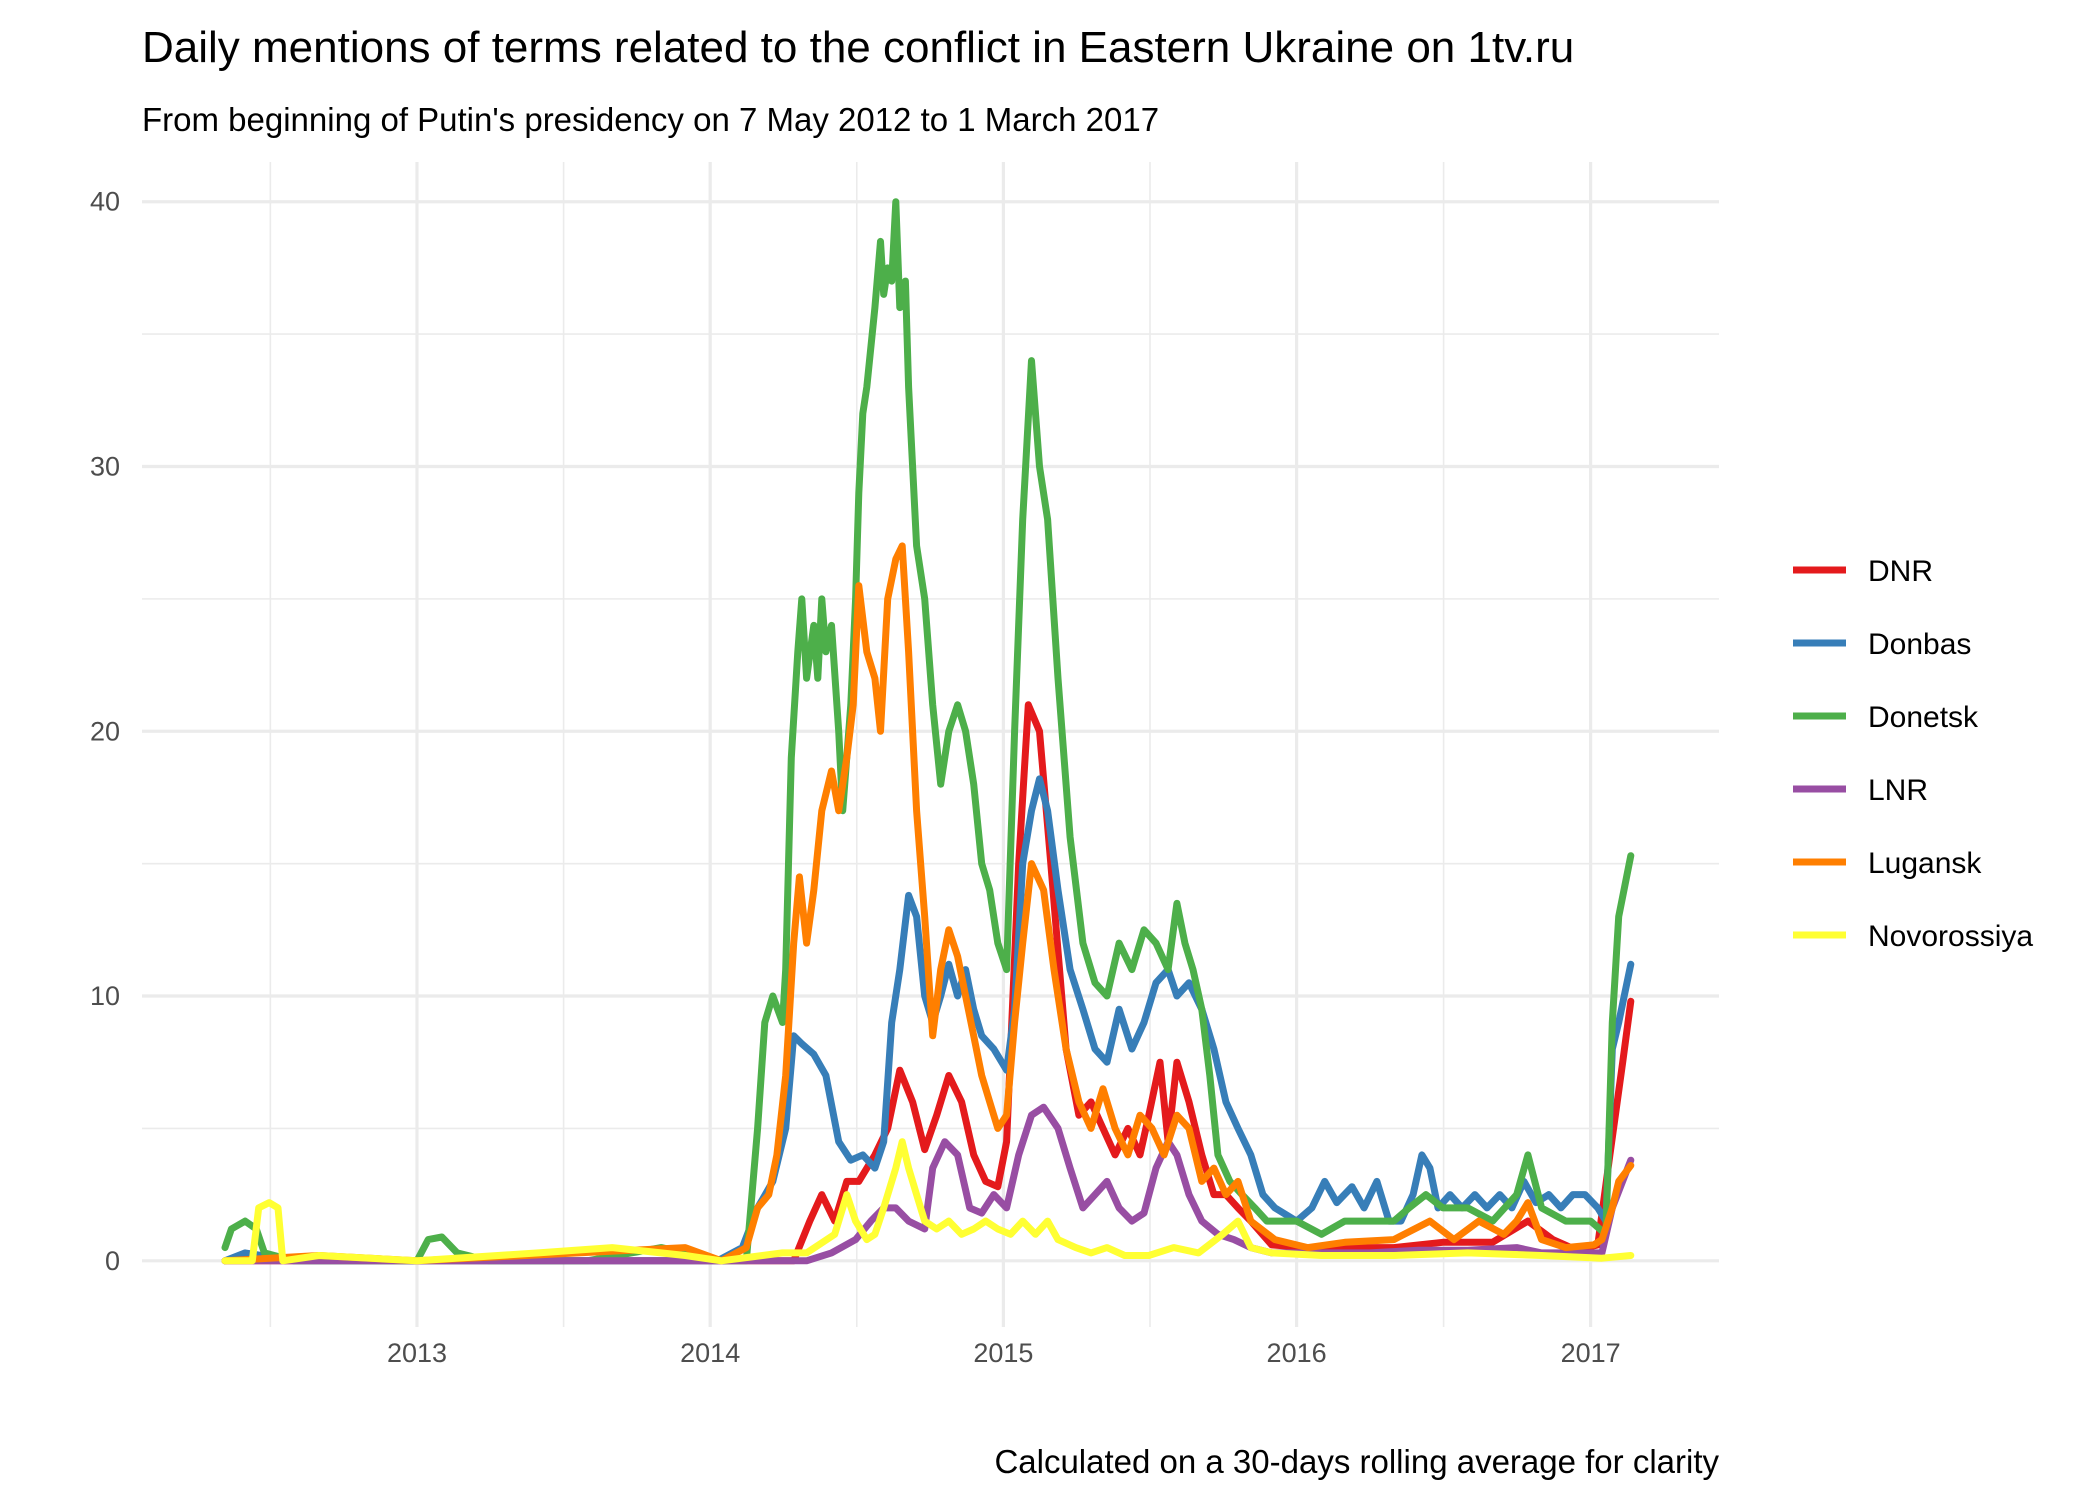  I want to click on x-tick-label: 2017, so click(1591, 1353).